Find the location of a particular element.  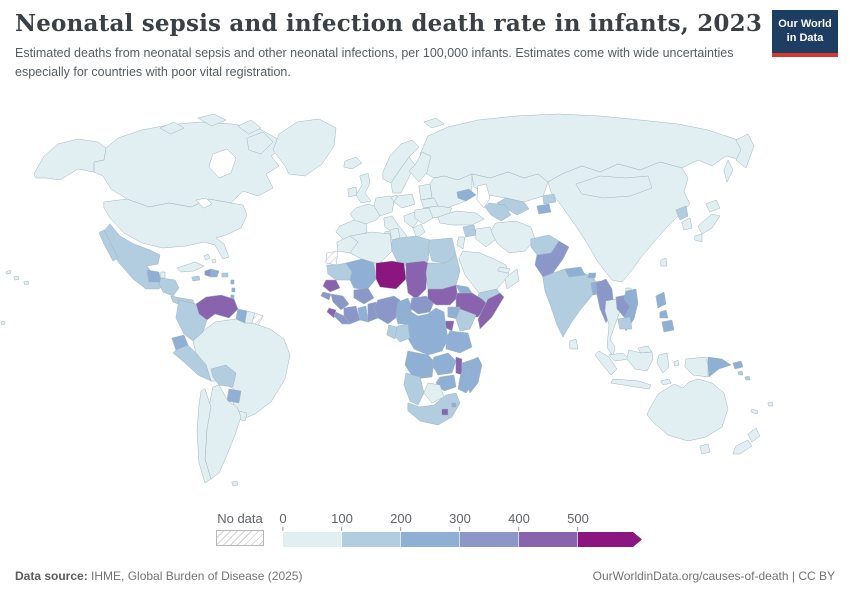

country-chile is located at coordinates (204, 436).